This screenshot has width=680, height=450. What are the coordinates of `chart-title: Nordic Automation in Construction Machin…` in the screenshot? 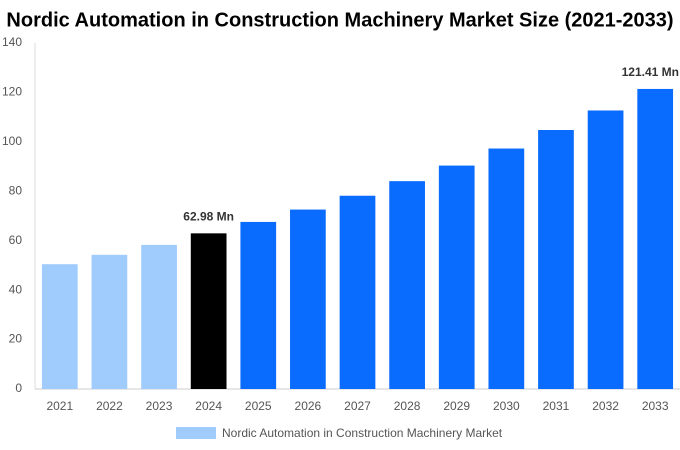 It's located at (339, 20).